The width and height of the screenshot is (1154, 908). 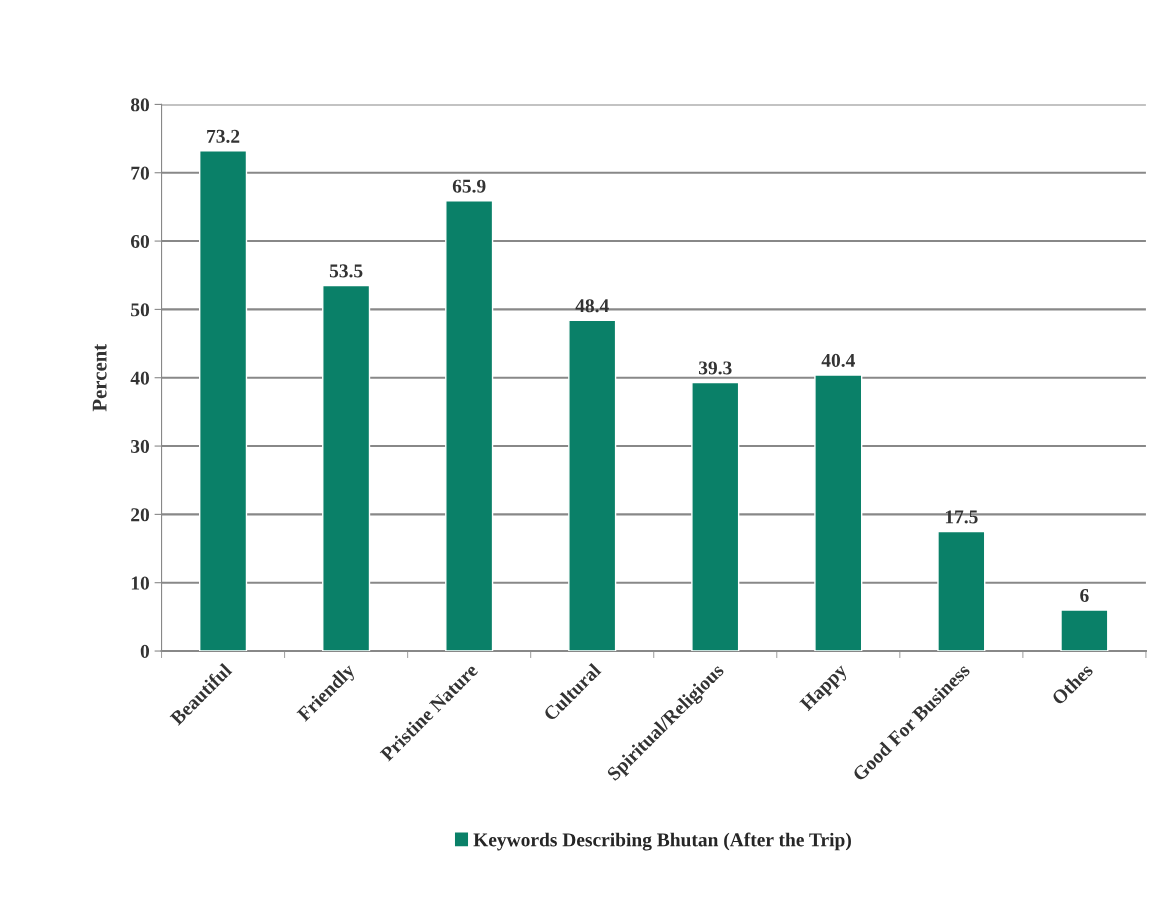 I want to click on y-tick-label: 10, so click(x=140, y=583).